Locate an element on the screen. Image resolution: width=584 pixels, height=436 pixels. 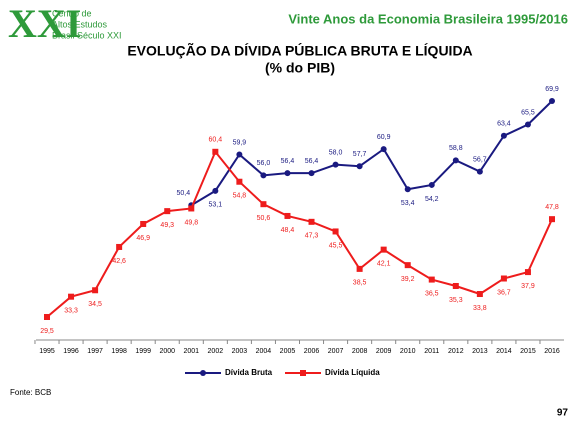
data-label: 56,4 is located at coordinates (288, 161).